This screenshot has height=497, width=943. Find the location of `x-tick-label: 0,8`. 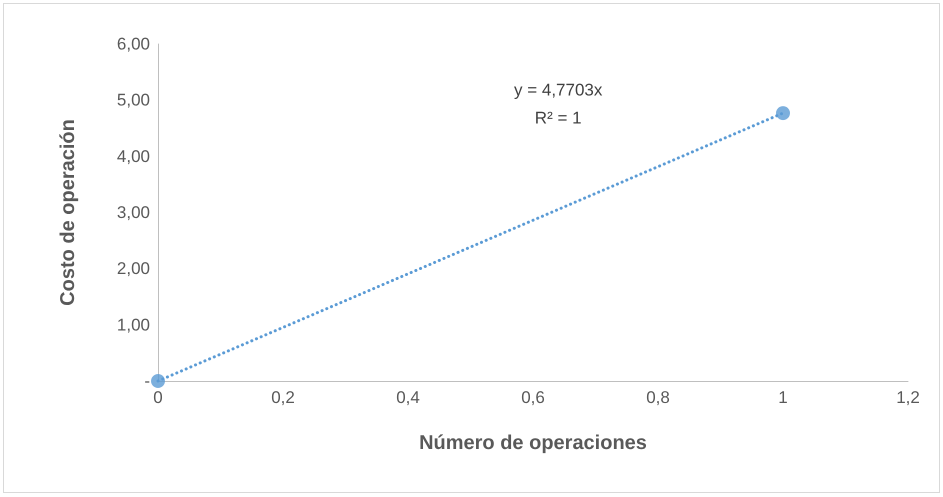

x-tick-label: 0,8 is located at coordinates (658, 397).